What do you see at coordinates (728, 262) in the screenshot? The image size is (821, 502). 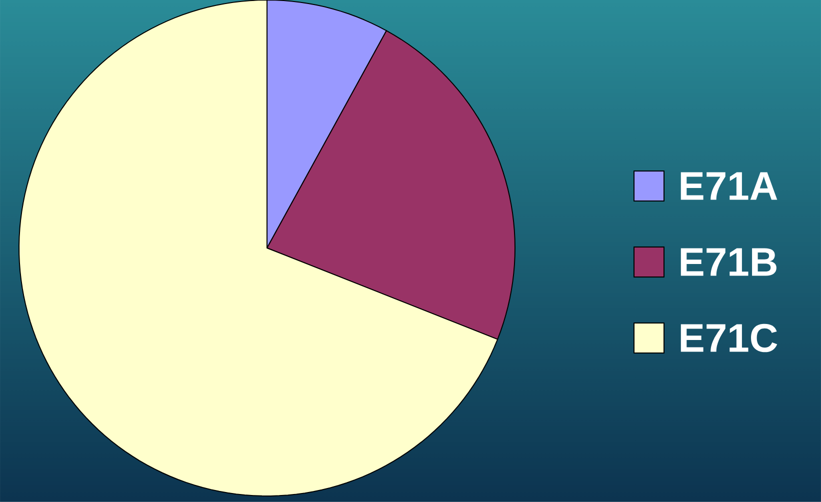 I see `legend-label: E71B` at bounding box center [728, 262].